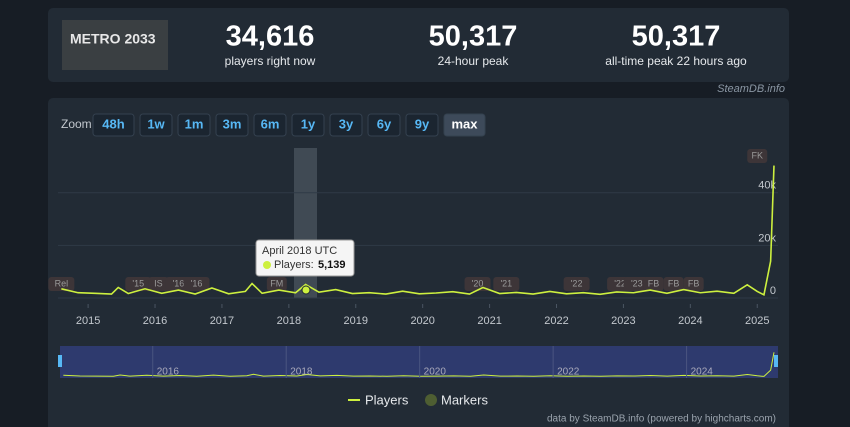  I want to click on x-tick-label: 2016, so click(155, 321).